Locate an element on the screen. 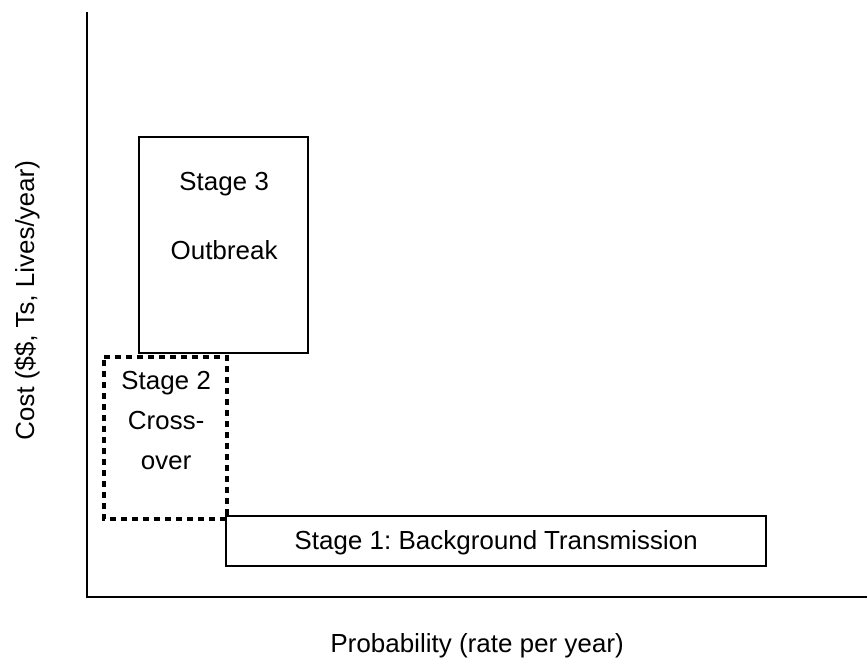  stage3-box is located at coordinates (223, 245).